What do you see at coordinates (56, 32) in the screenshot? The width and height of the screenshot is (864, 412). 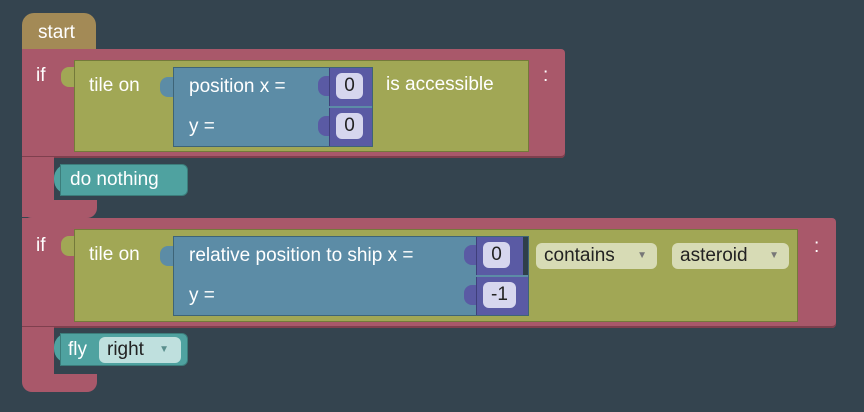 I see `start-label: start` at bounding box center [56, 32].